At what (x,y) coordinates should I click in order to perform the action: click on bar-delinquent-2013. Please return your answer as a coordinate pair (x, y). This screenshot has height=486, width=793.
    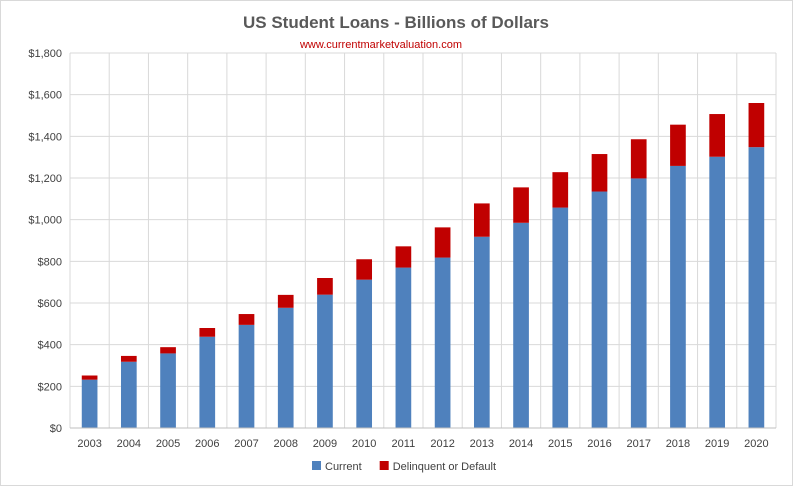
    Looking at the image, I should click on (481, 220).